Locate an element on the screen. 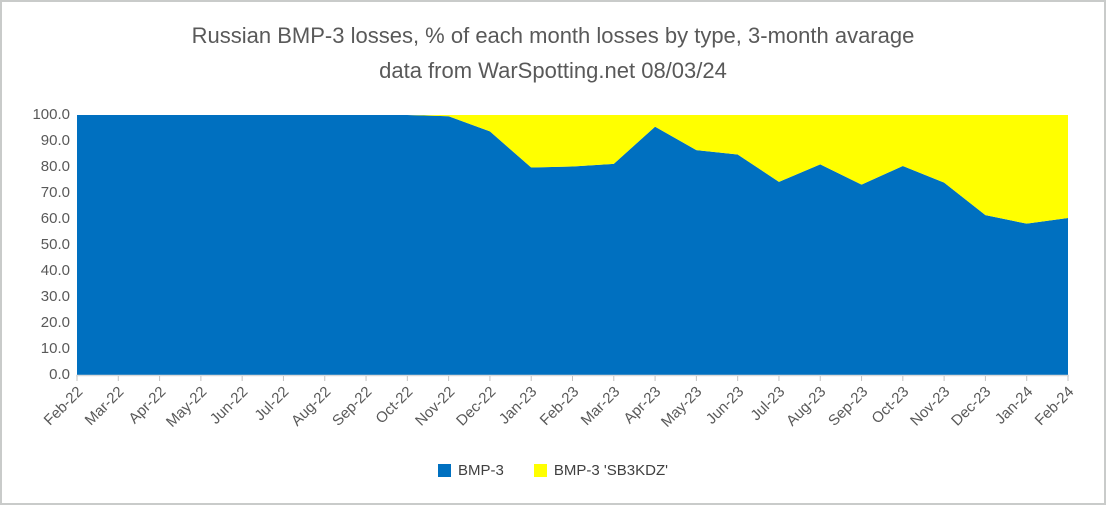 The width and height of the screenshot is (1106, 505). y-axis-label: 20.0 is located at coordinates (55, 322).